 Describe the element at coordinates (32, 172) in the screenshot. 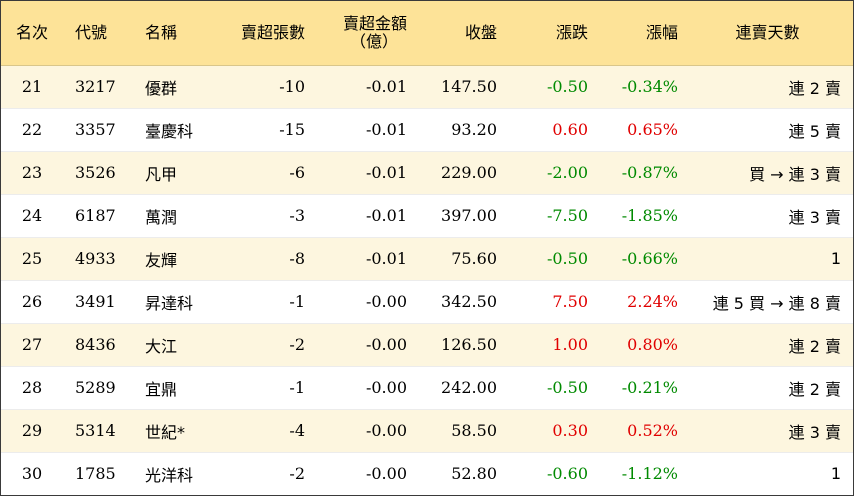

I see `cell-rank: 23` at that location.